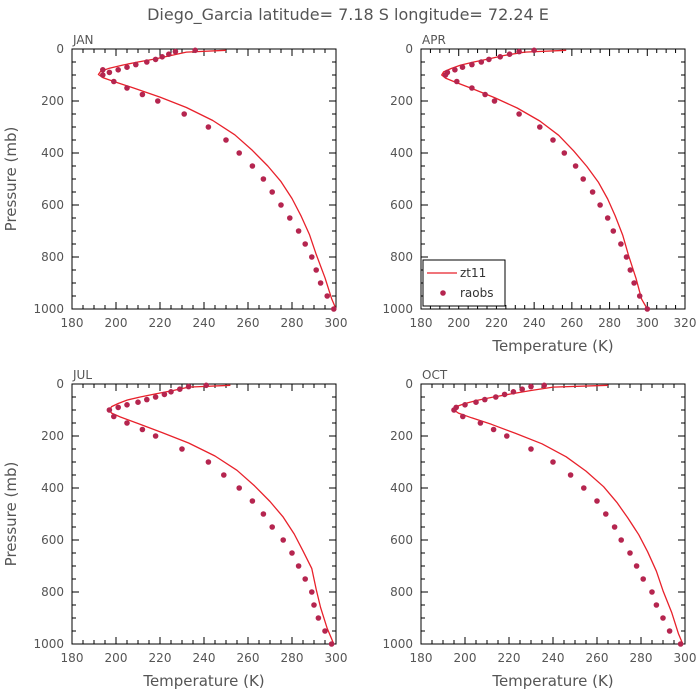  Describe the element at coordinates (435, 375) in the screenshot. I see `panel-oct-title: OCT` at that location.